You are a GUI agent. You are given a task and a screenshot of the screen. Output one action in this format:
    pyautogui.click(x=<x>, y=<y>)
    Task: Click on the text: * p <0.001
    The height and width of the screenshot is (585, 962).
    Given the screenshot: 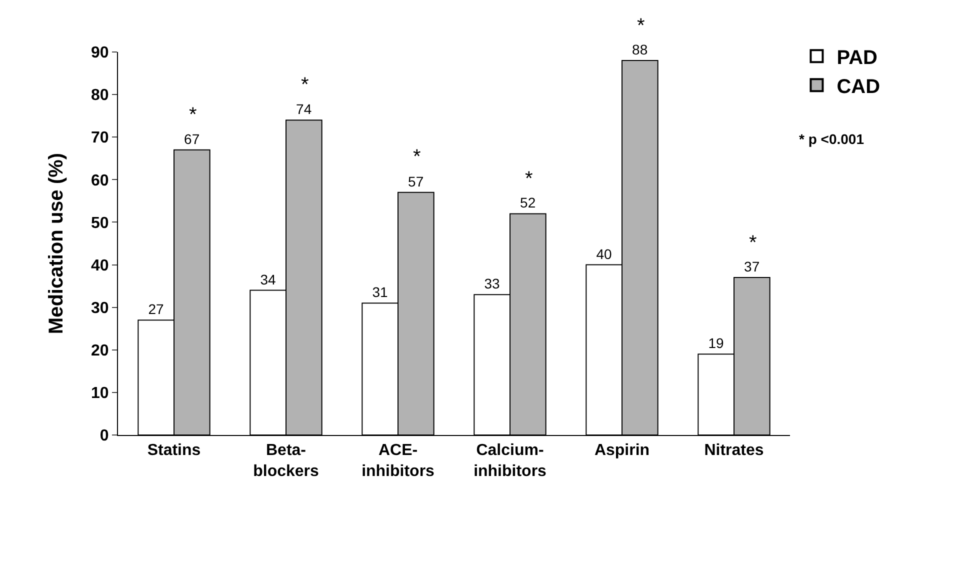 What is the action you would take?
    pyautogui.click(x=831, y=139)
    